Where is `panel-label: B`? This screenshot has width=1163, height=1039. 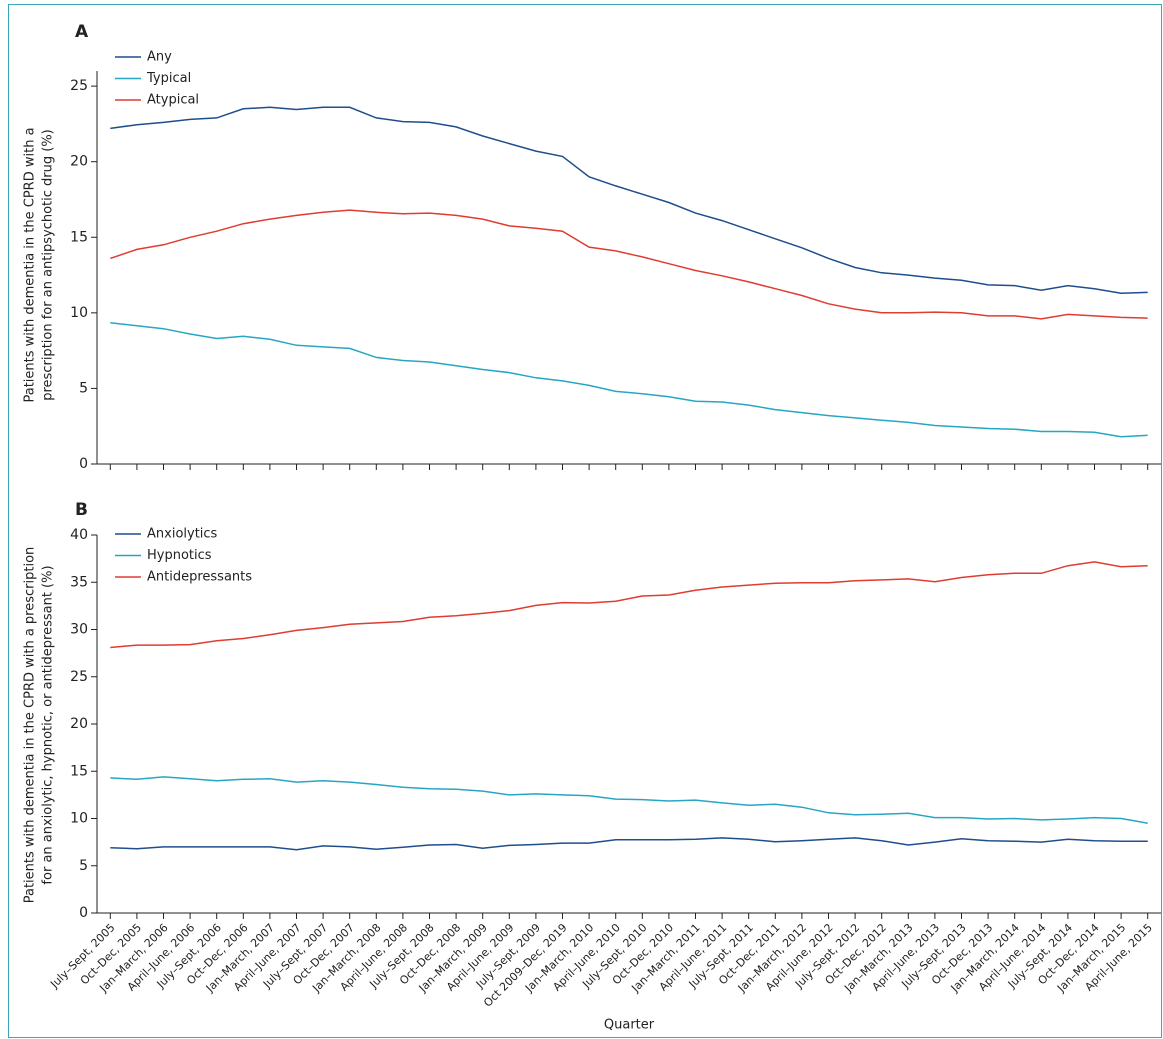
panel-label: B is located at coordinates (81, 510).